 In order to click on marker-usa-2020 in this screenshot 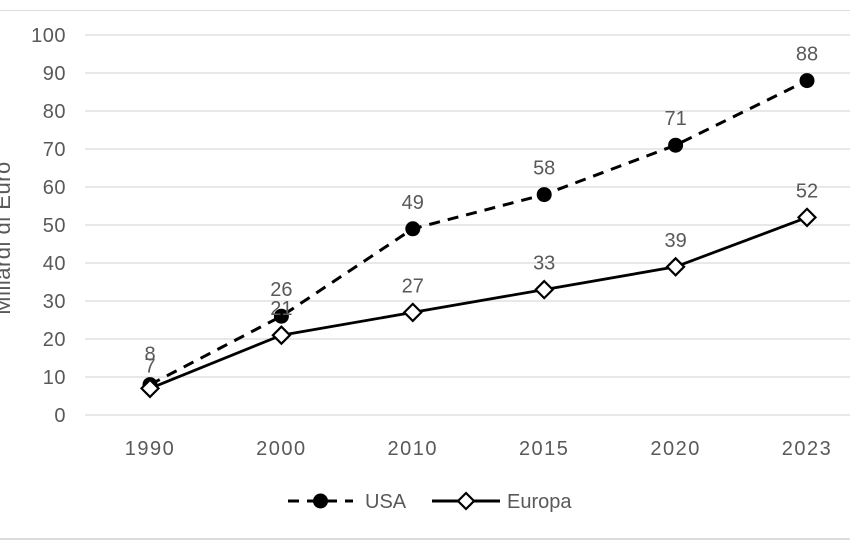, I will do `click(676, 145)`.